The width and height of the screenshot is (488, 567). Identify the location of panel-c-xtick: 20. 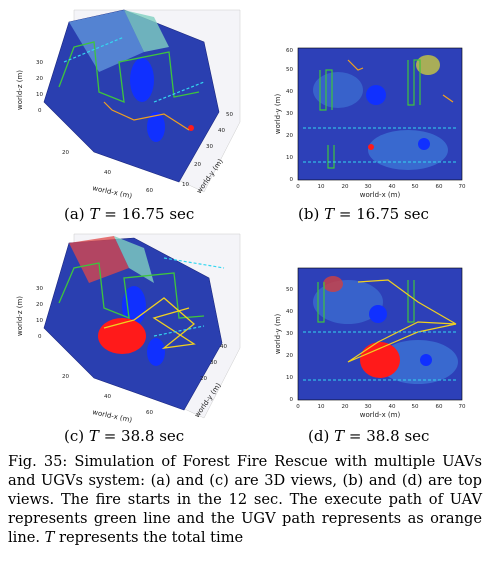
(65, 377).